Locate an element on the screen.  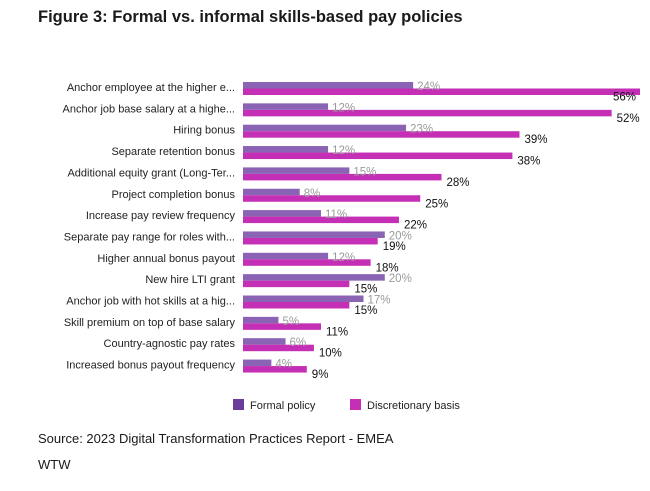
data-label-discretionary-basis: 18% is located at coordinates (387, 268).